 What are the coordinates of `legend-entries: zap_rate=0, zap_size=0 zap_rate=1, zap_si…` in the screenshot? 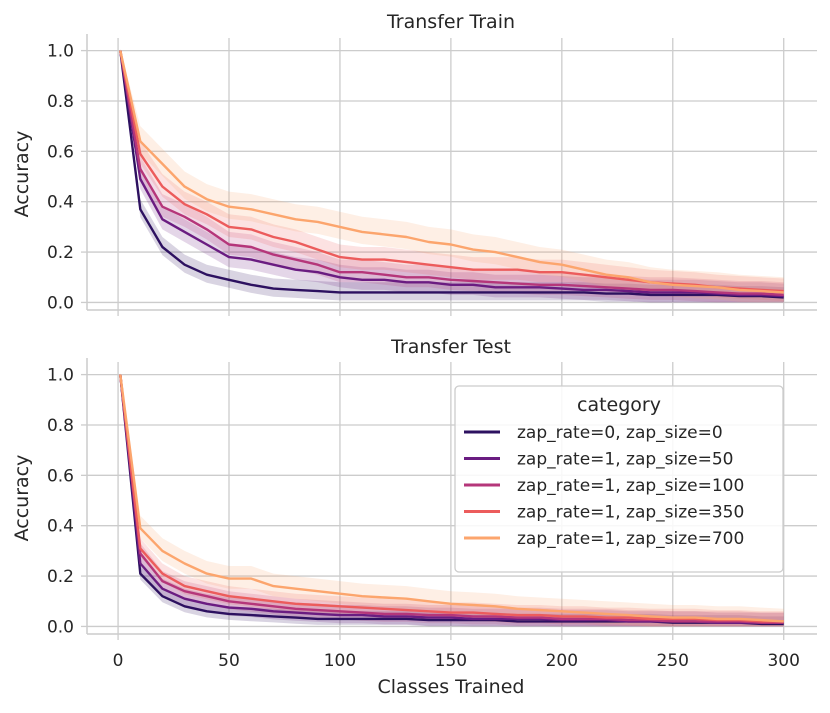 It's located at (604, 486).